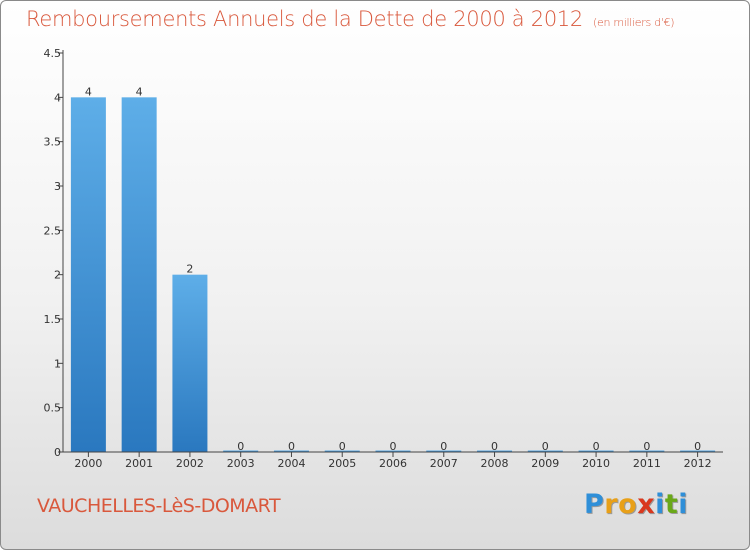 This screenshot has width=750, height=550. What do you see at coordinates (57, 186) in the screenshot?
I see `y-tick-label: 3` at bounding box center [57, 186].